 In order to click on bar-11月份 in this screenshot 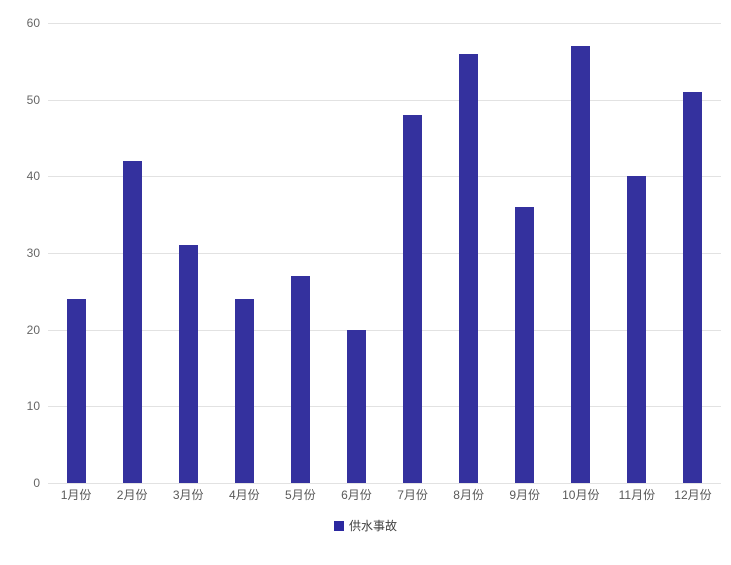, I will do `click(637, 329)`.